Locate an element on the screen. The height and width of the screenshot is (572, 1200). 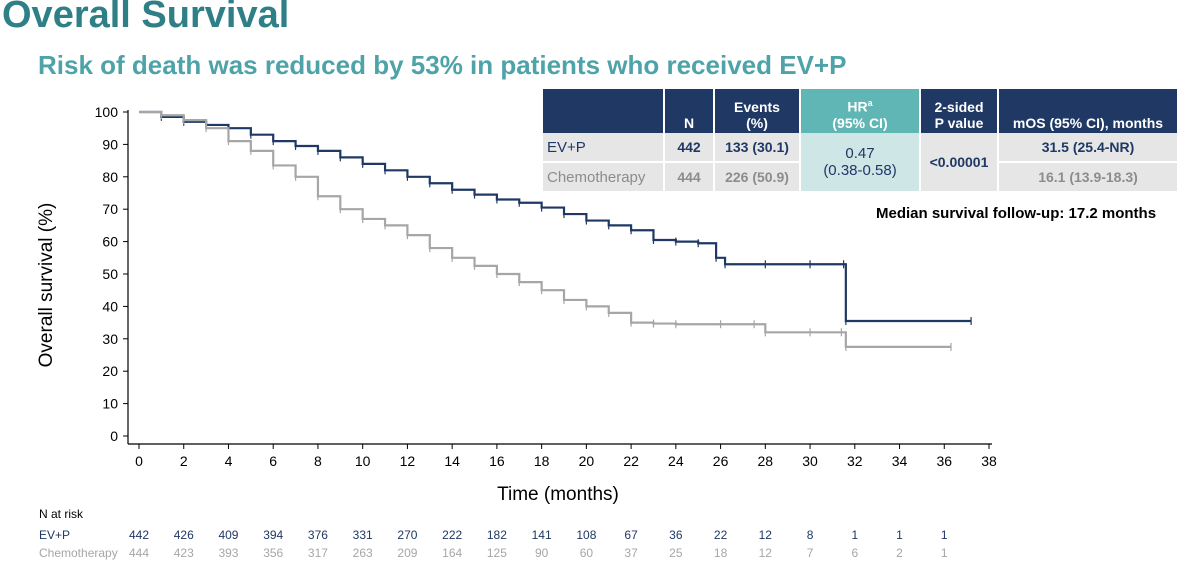
y-tick-label: 50 is located at coordinates (110, 274).